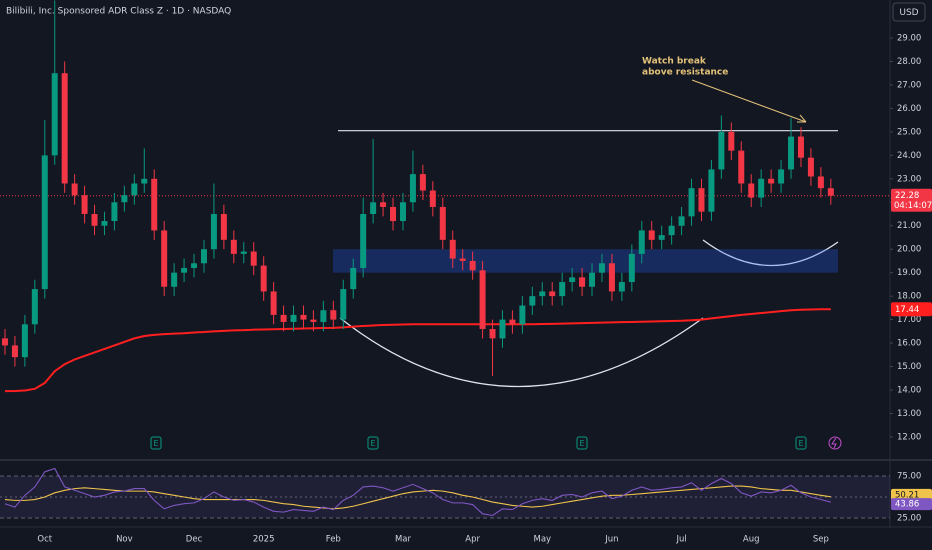  I want to click on x-tick-label: Jun, so click(611, 540).